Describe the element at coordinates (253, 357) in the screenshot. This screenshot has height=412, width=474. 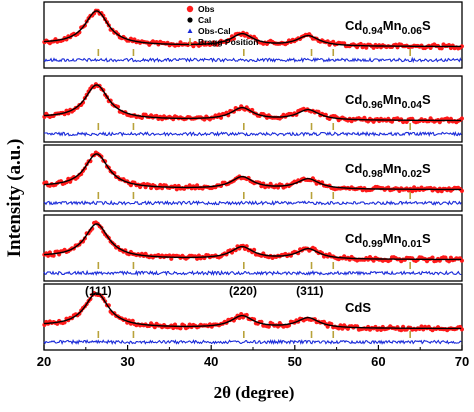
I see `x-axis-ticks: 20 30 40 50 60 70` at that location.